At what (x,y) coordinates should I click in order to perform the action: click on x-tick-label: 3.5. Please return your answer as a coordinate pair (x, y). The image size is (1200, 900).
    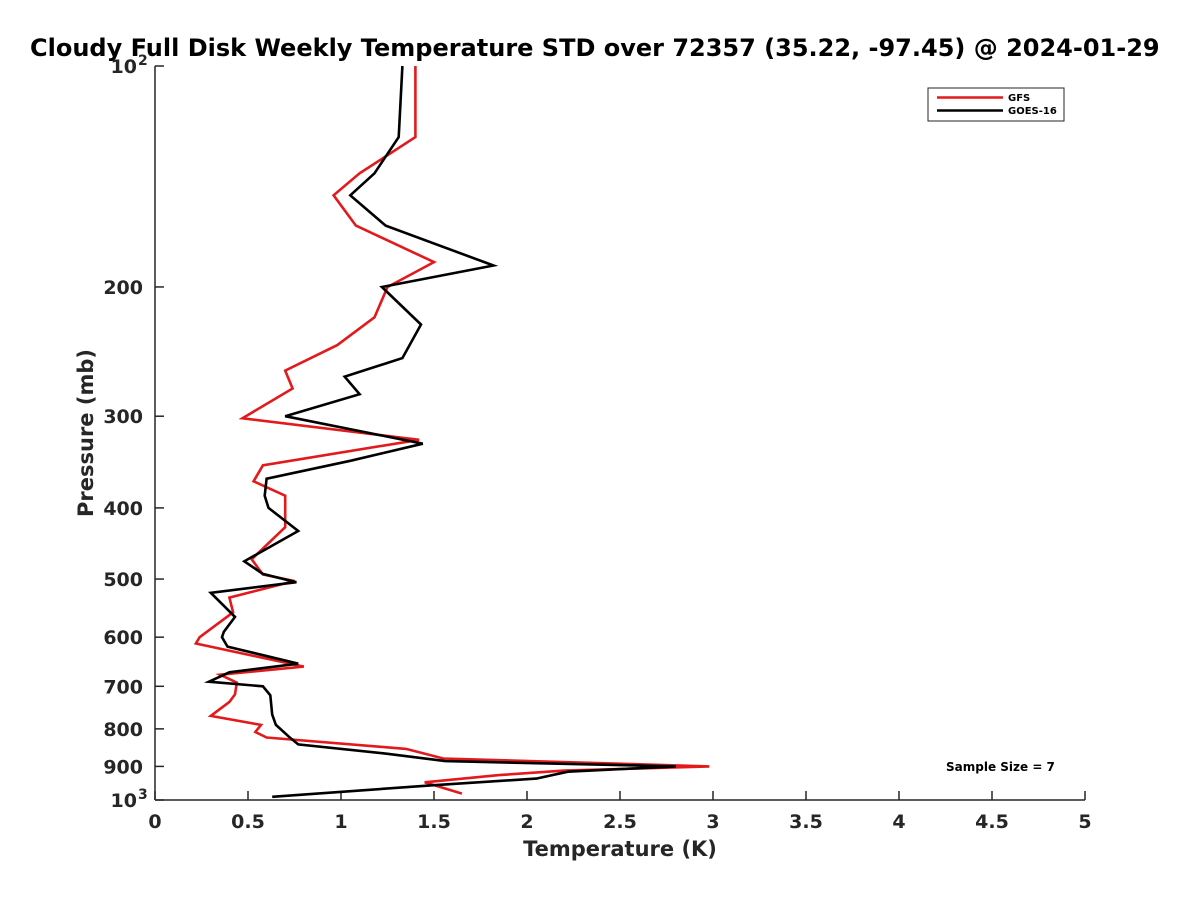
    Looking at the image, I should click on (806, 822).